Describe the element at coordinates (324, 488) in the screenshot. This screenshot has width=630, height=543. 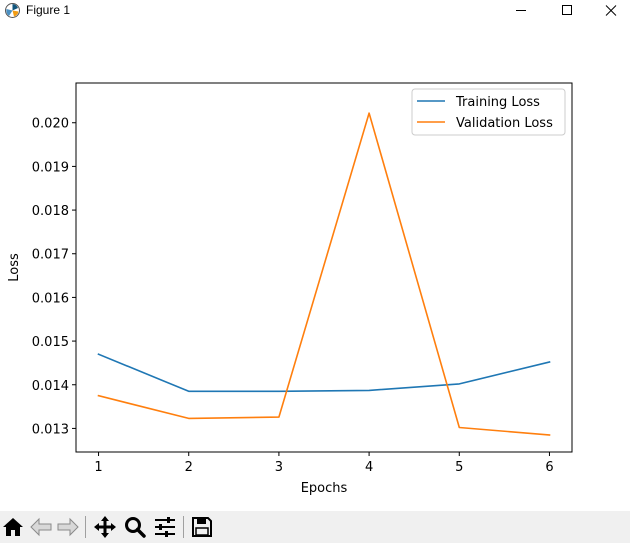
I see `x-axis-label: Epochs` at that location.